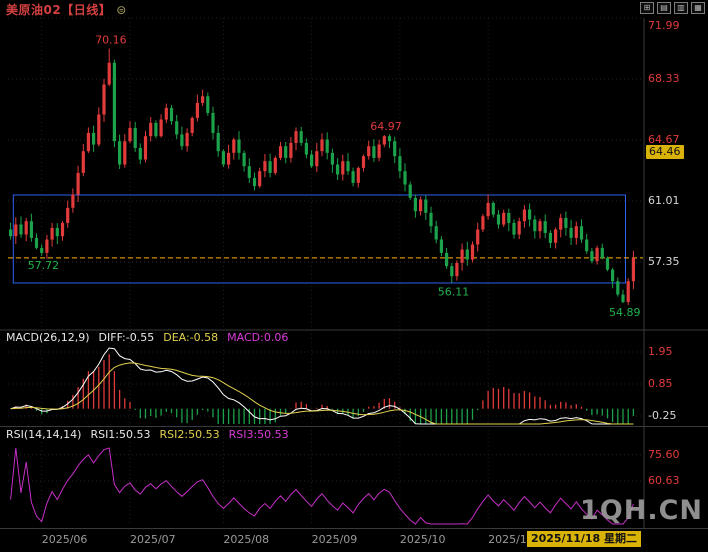 This screenshot has height=552, width=708. What do you see at coordinates (319, 239) in the screenshot?
I see `range-box-drawing` at bounding box center [319, 239].